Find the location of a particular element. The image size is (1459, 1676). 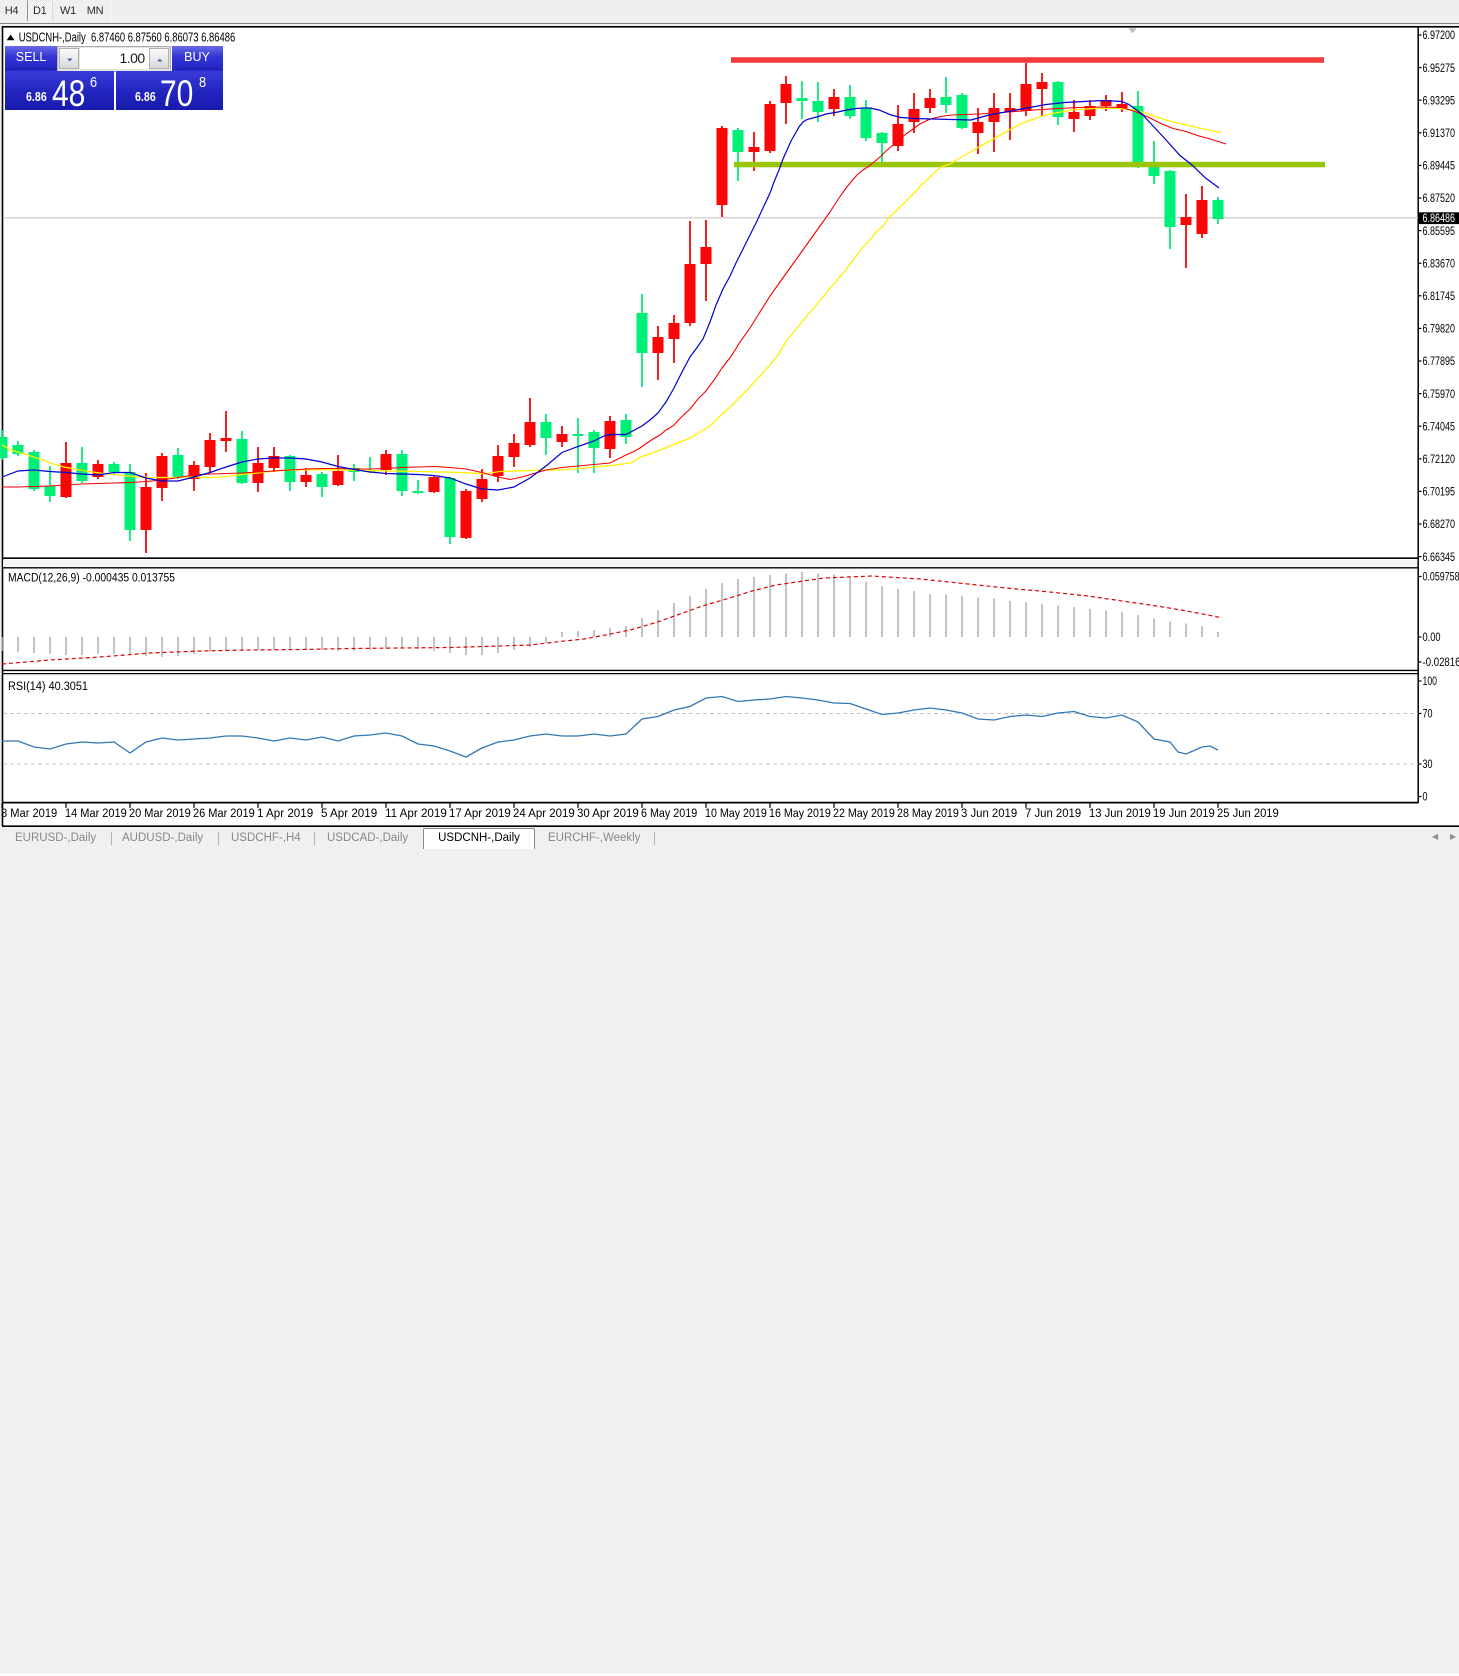

svg-text: 6.83670 is located at coordinates (1439, 264).